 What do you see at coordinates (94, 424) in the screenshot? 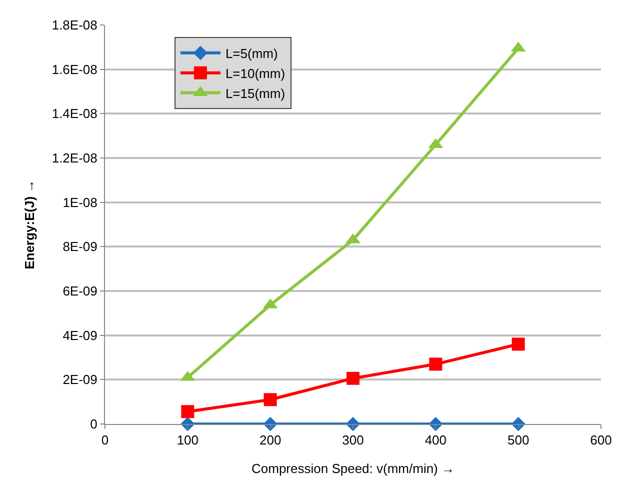
I see `y-tick-label: 0` at bounding box center [94, 424].